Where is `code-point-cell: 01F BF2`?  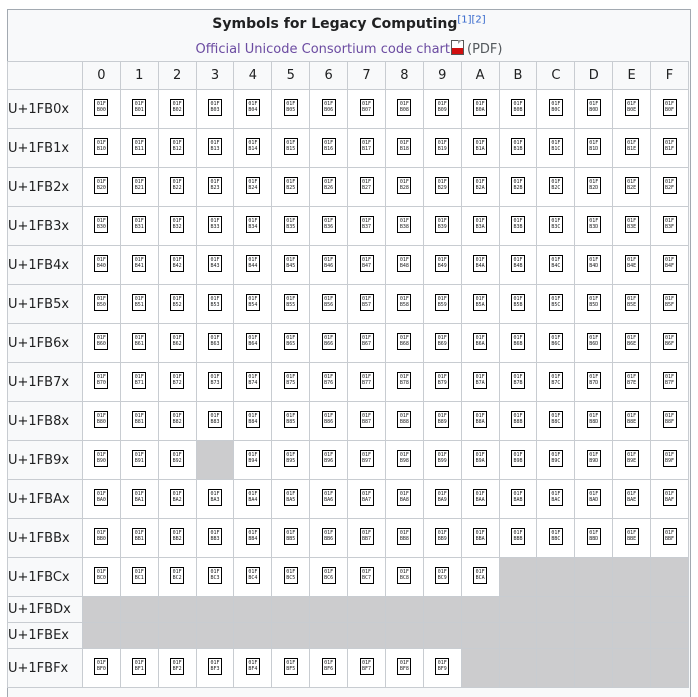
code-point-cell: 01F BF2 is located at coordinates (177, 668).